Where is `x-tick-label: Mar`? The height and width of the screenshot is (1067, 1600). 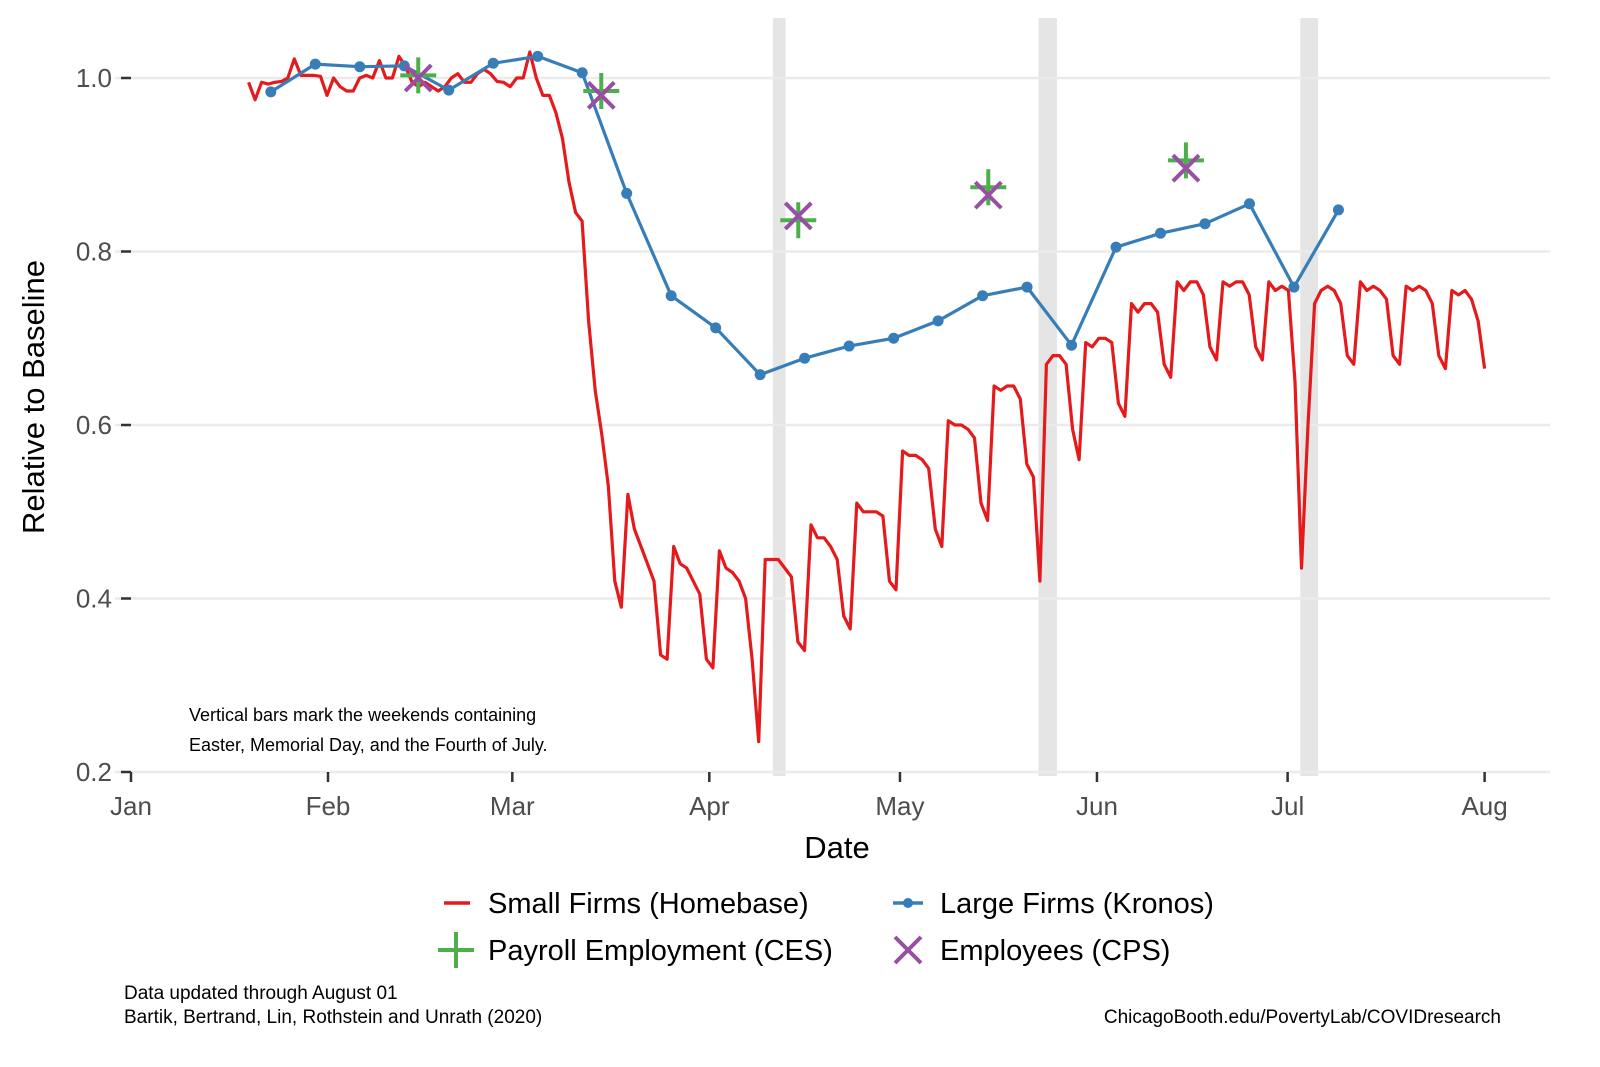
x-tick-label: Mar is located at coordinates (512, 806).